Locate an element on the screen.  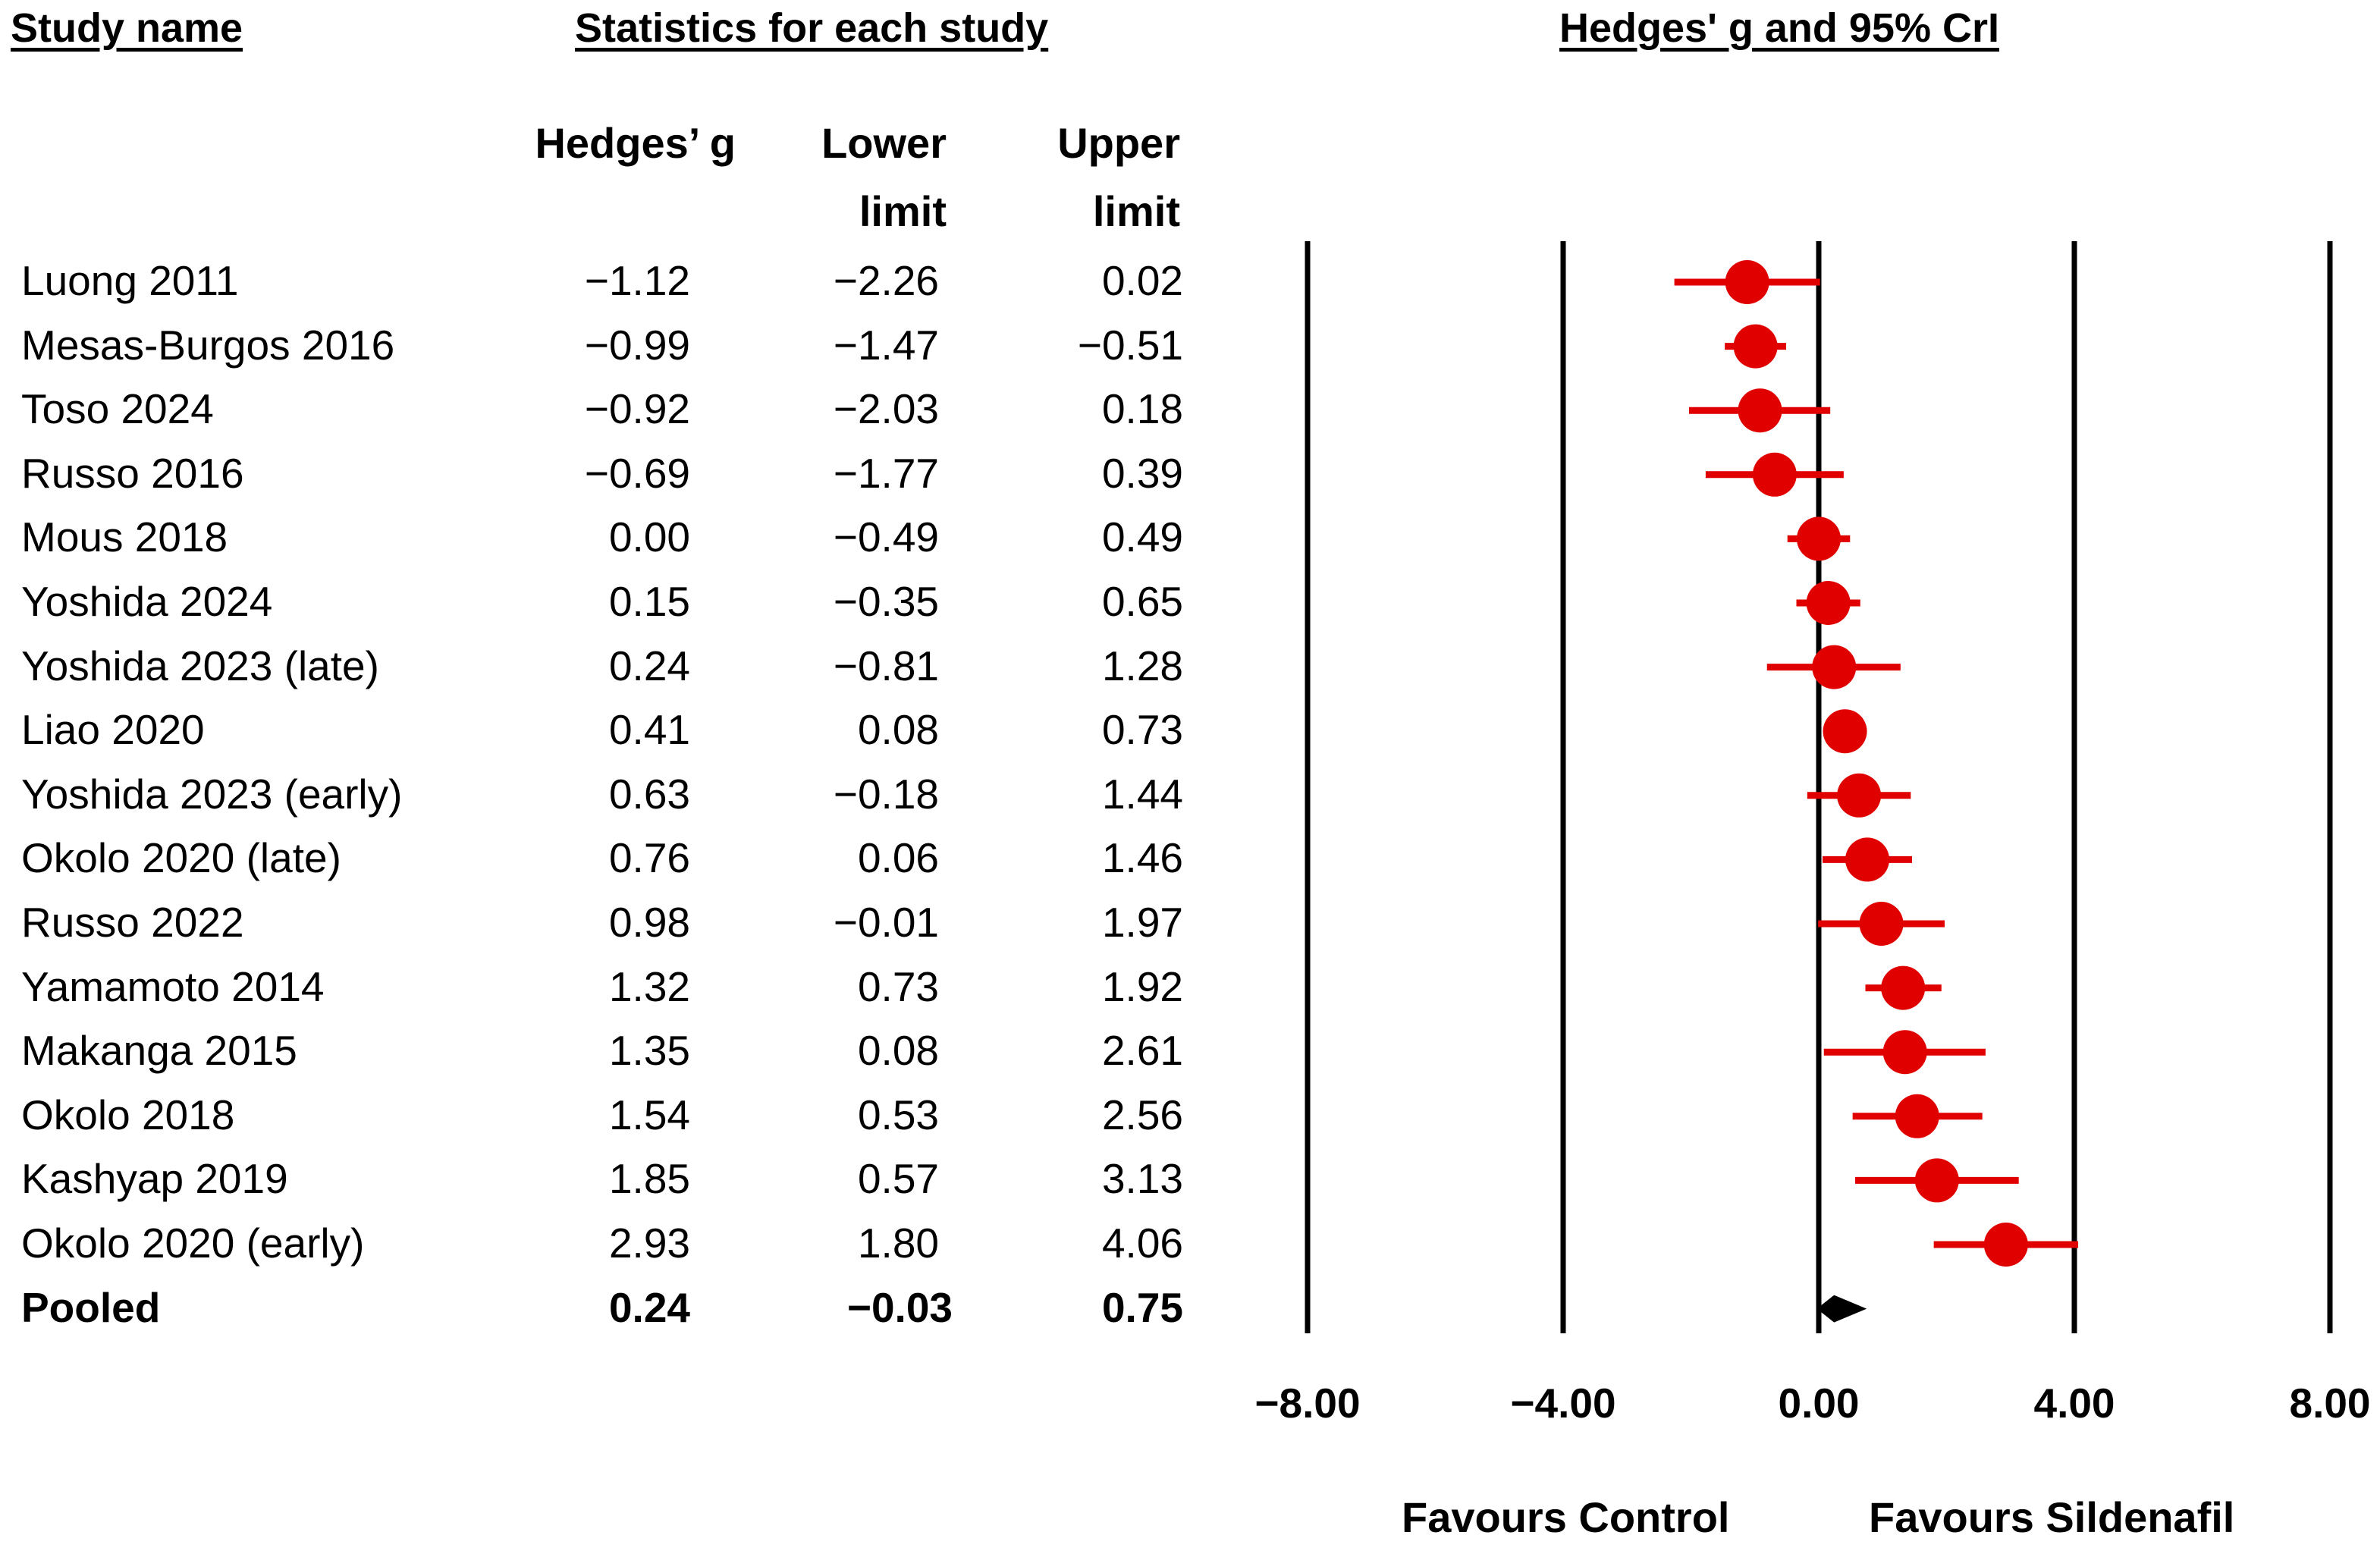
study-name: Russo 2016 is located at coordinates (132, 473).